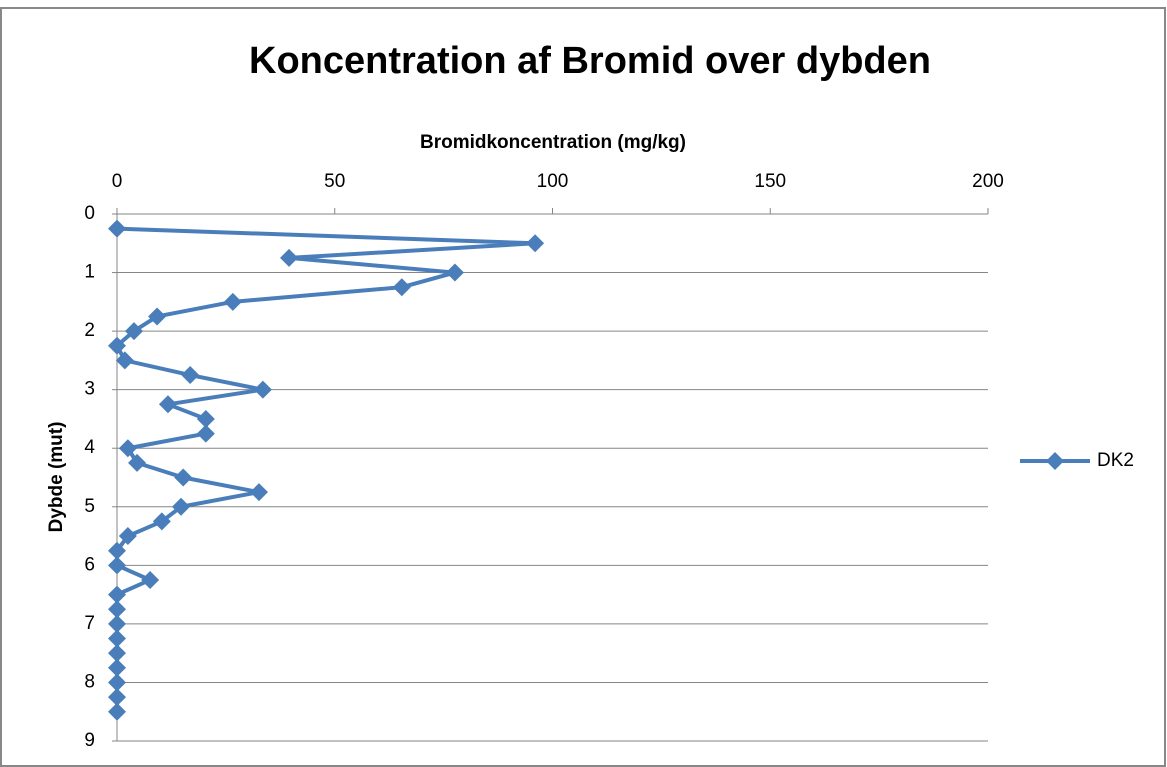  What do you see at coordinates (89, 447) in the screenshot?
I see `y-tick-label: 4` at bounding box center [89, 447].